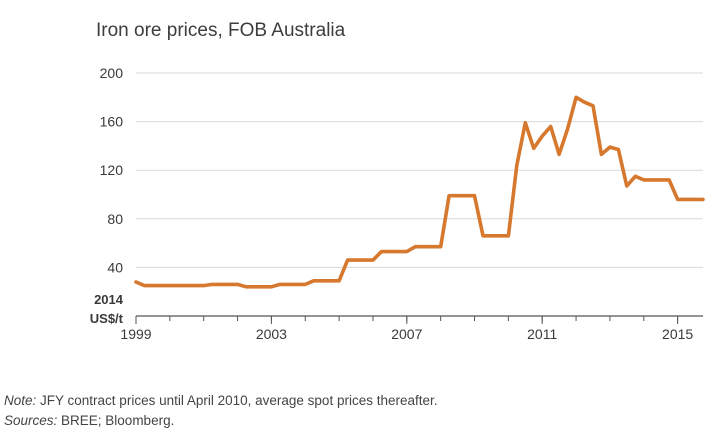 The image size is (717, 440). Describe the element at coordinates (419, 319) in the screenshot. I see `axes` at that location.